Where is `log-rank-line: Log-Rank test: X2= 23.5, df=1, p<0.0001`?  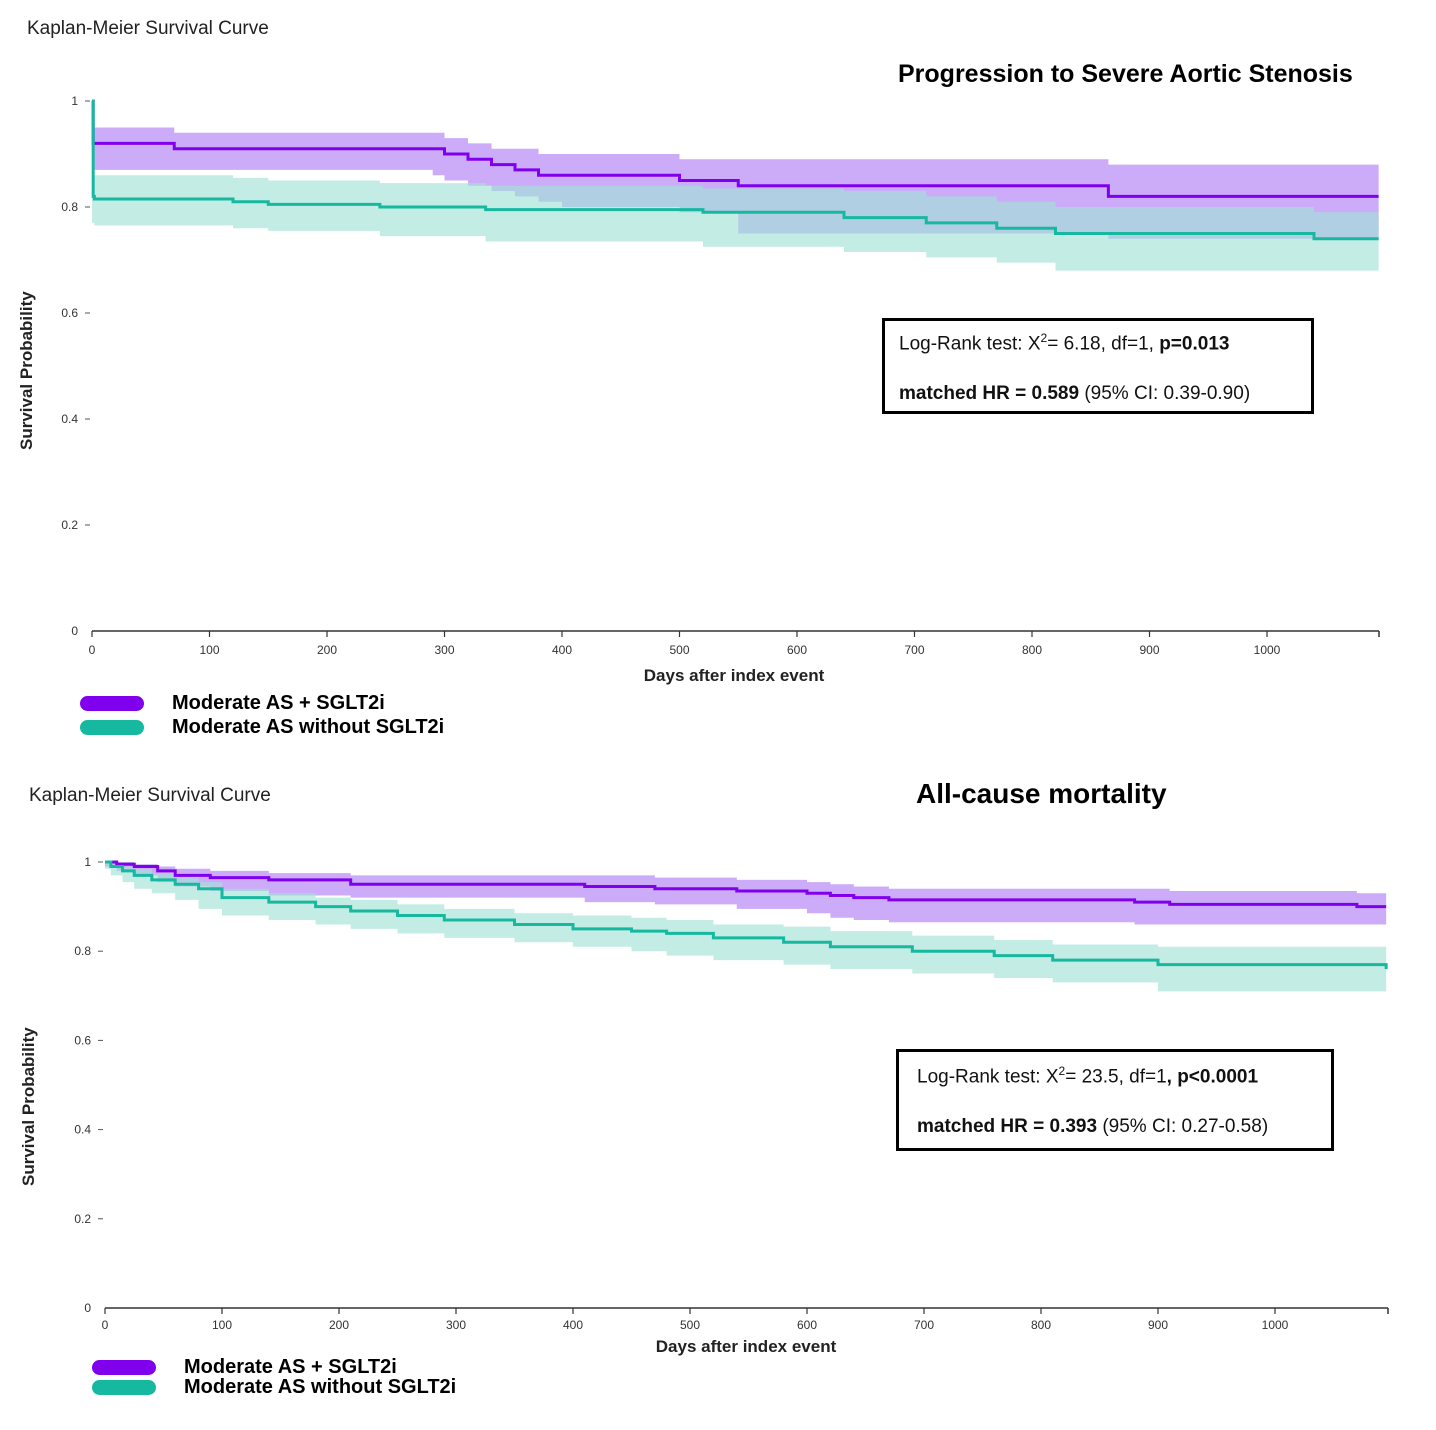
log-rank-line: Log-Rank test: X2= 23.5, df=1, p<0.0001 is located at coordinates (1087, 1076).